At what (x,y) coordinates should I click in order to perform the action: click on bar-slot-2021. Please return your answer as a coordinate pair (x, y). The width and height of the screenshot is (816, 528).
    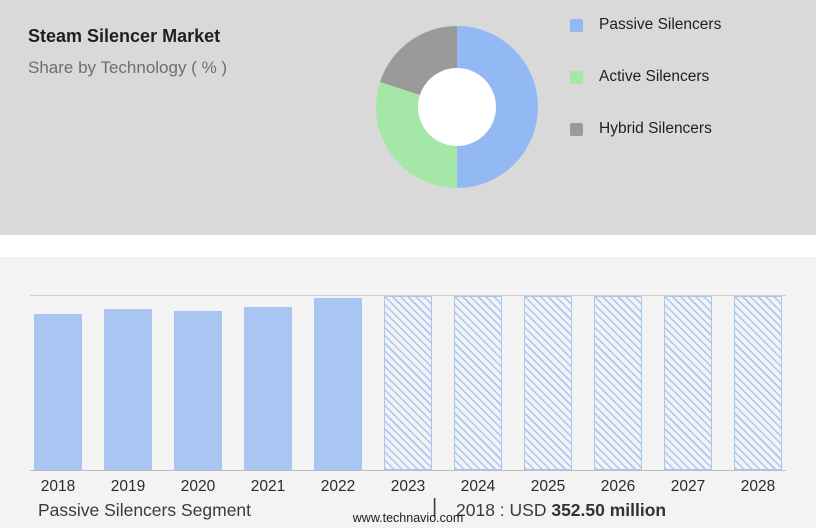
    Looking at the image, I should click on (268, 383).